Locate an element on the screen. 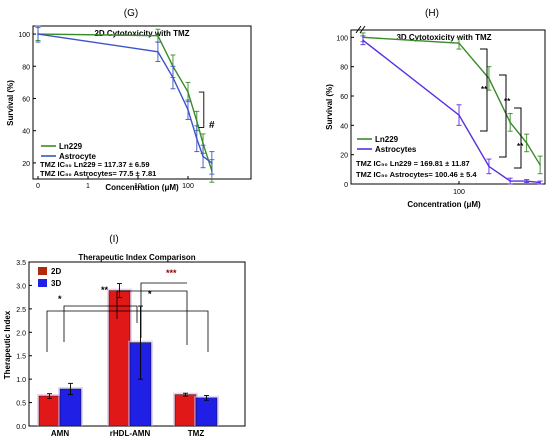  y-tick-label-i: 1.5 is located at coordinates (21, 357).